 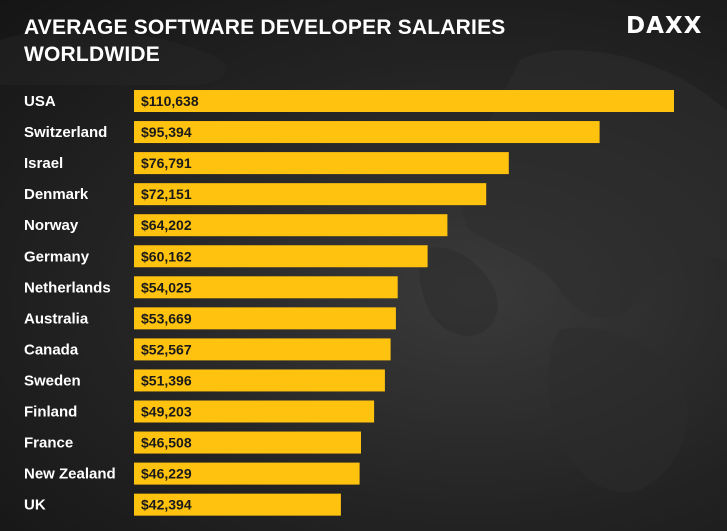 I want to click on category-label: Finland, so click(x=50, y=412).